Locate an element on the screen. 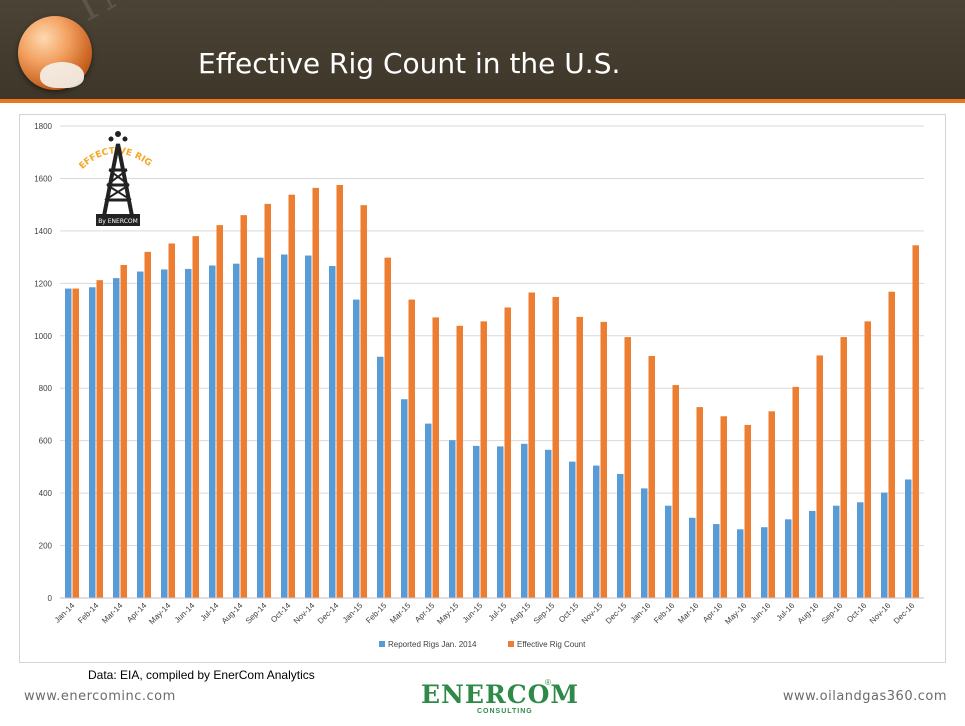 The height and width of the screenshot is (726, 965). header-accent-stripe is located at coordinates (482, 101).